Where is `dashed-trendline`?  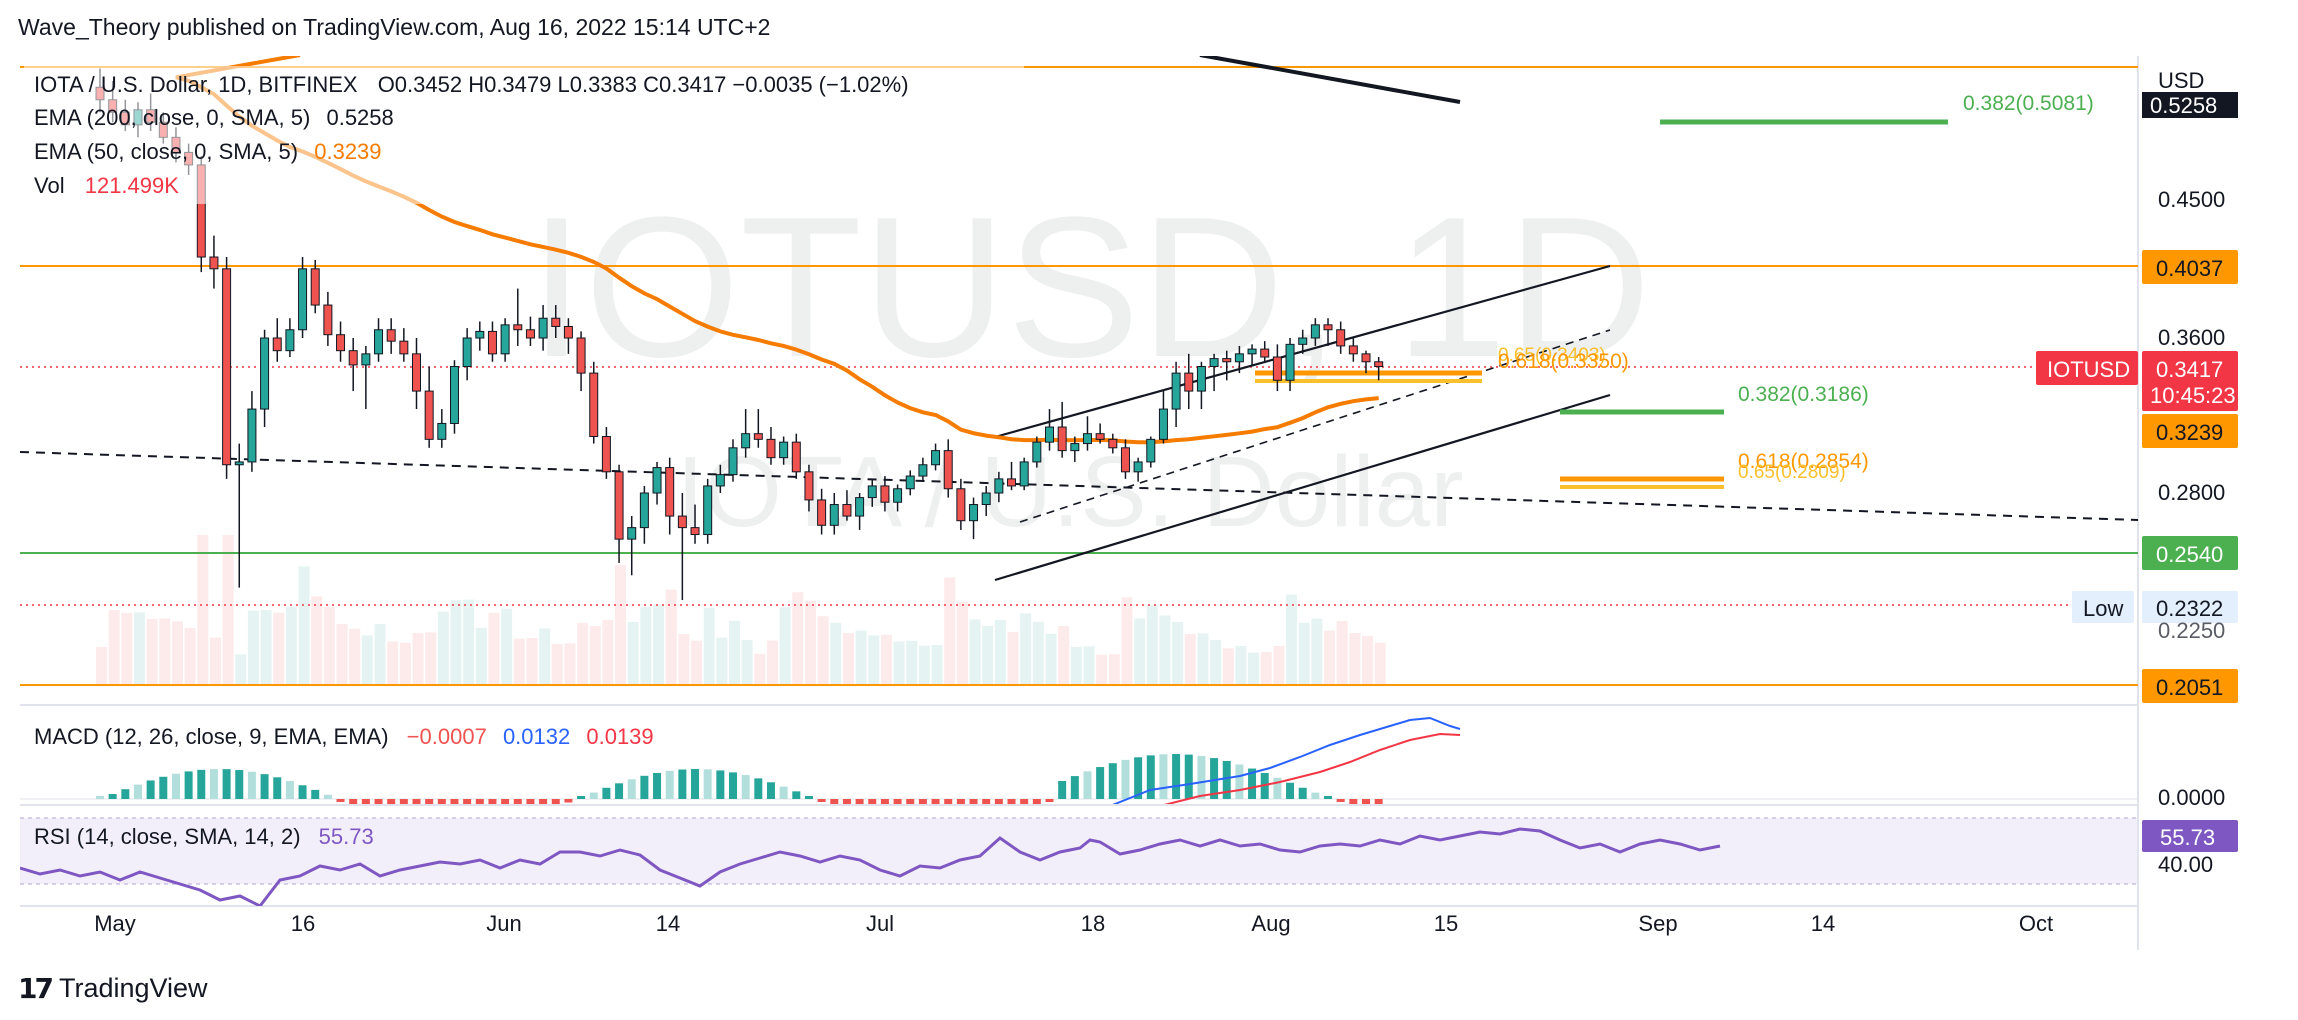 dashed-trendline is located at coordinates (1079, 486).